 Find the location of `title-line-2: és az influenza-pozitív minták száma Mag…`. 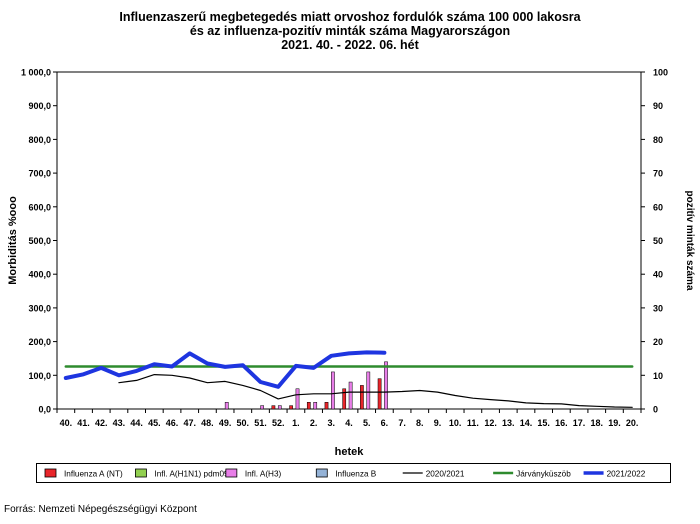

title-line-2: és az influenza-pozitív minták száma Mag… is located at coordinates (350, 31).